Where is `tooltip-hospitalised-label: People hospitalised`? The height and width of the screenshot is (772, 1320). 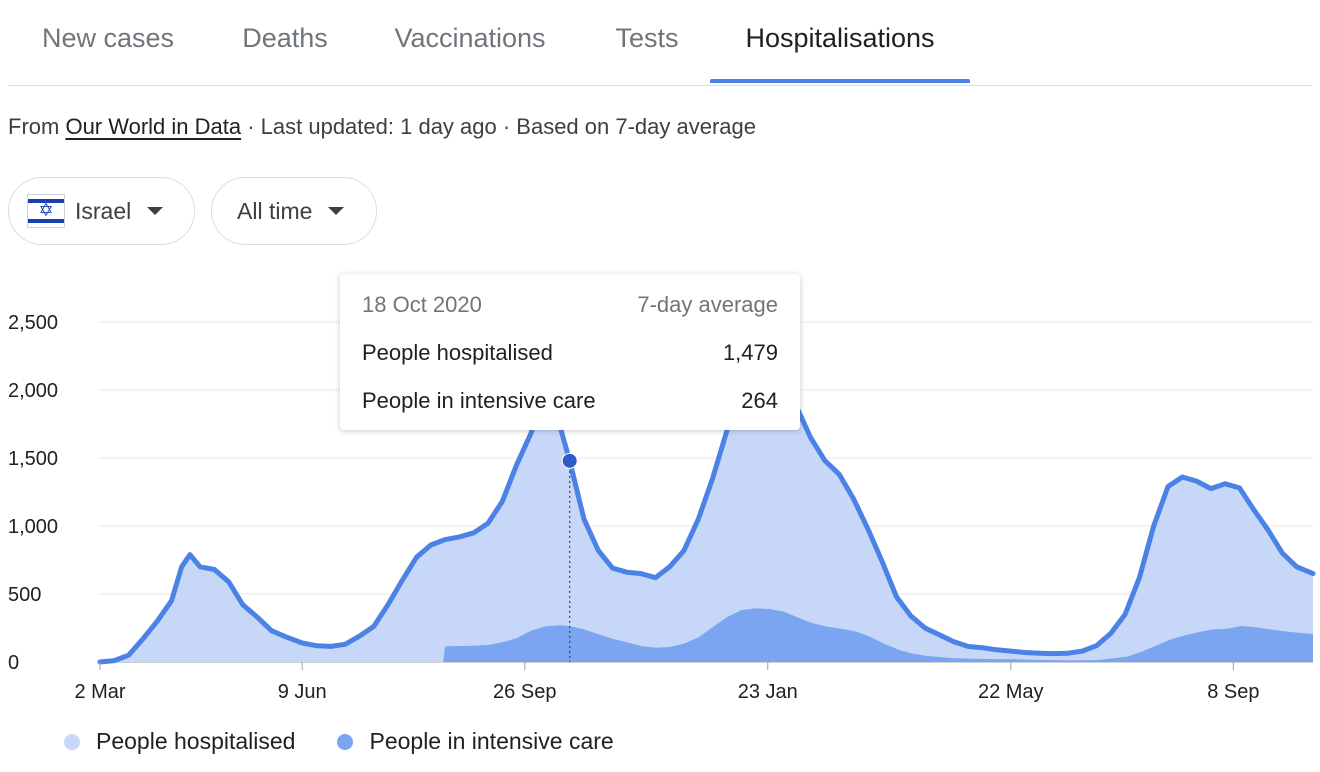
tooltip-hospitalised-label: People hospitalised is located at coordinates (457, 352).